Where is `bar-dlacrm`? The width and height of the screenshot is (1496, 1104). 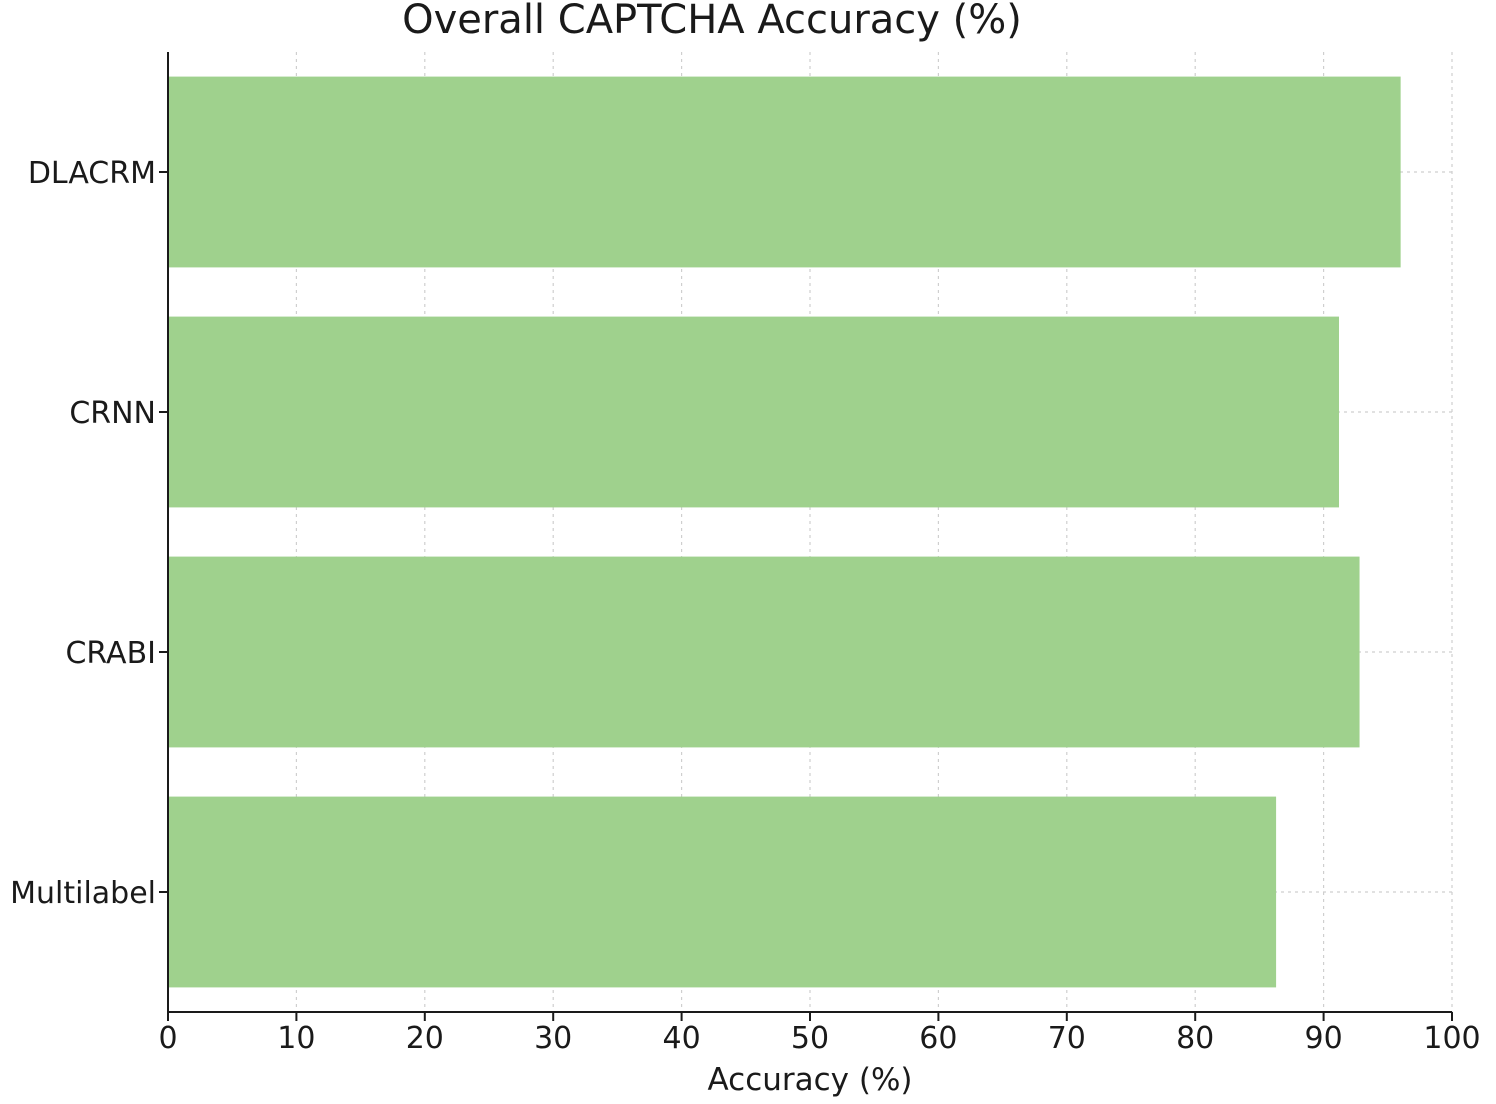 bar-dlacrm is located at coordinates (784, 172).